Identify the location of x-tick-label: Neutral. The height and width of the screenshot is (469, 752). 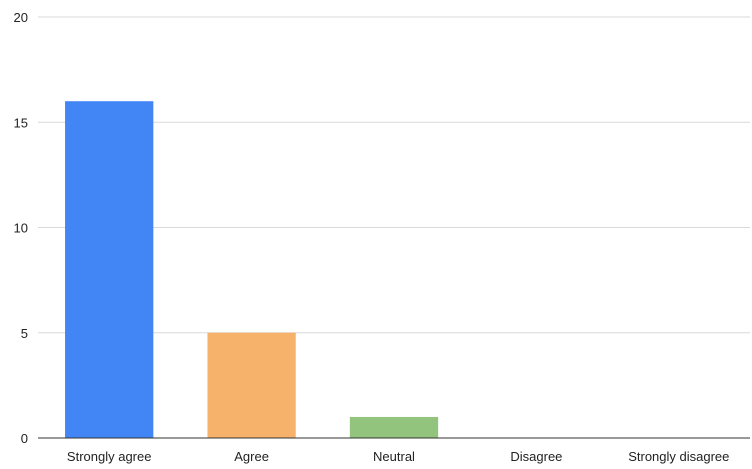
(394, 456).